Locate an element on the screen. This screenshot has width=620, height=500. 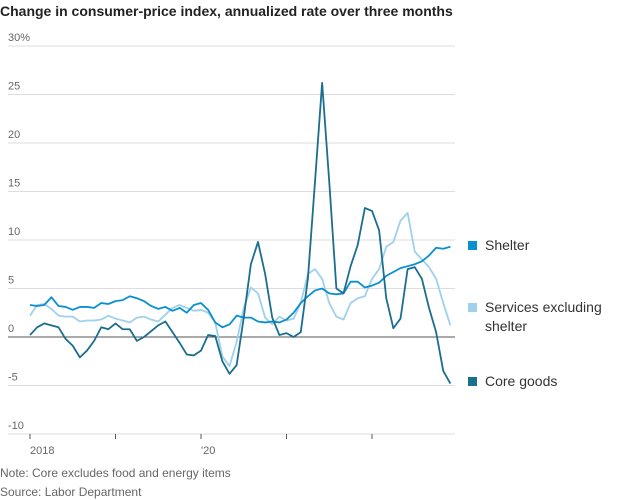
series-line is located at coordinates (240, 287).